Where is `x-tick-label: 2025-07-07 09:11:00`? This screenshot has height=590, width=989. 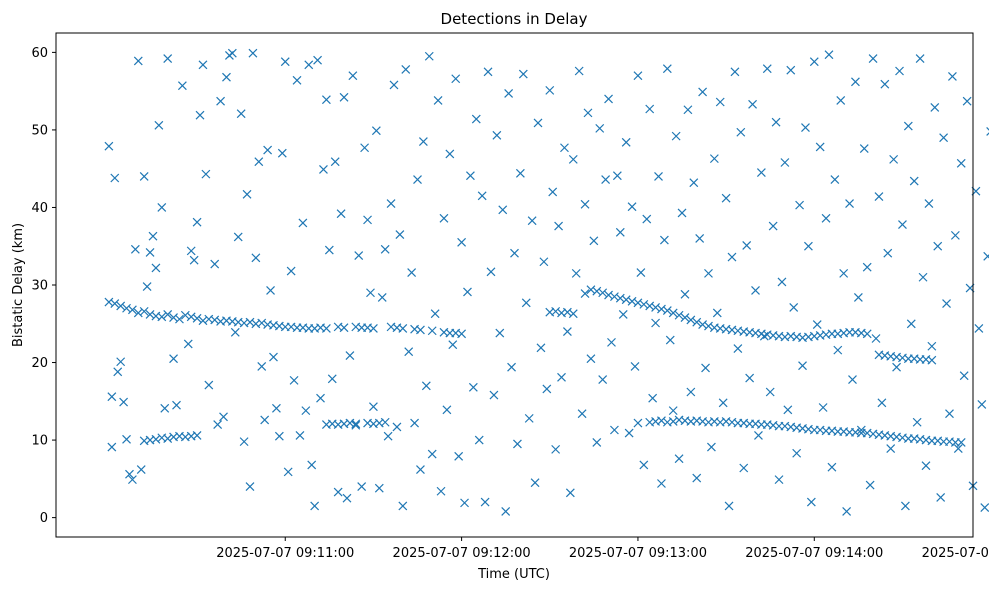
x-tick-label: 2025-07-07 09:11:00 is located at coordinates (285, 553).